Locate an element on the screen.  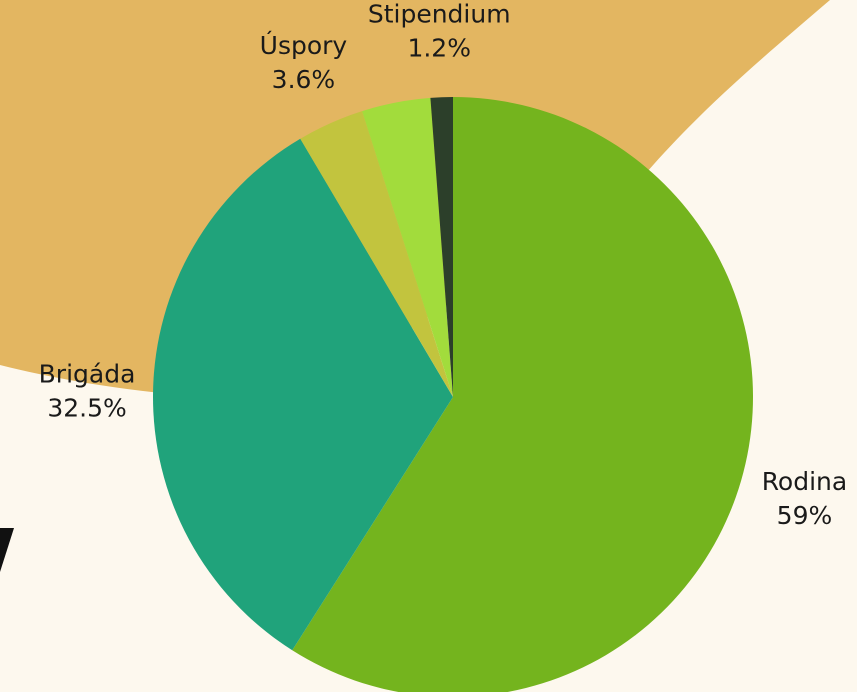
slice-label: Brigáda is located at coordinates (87, 373).